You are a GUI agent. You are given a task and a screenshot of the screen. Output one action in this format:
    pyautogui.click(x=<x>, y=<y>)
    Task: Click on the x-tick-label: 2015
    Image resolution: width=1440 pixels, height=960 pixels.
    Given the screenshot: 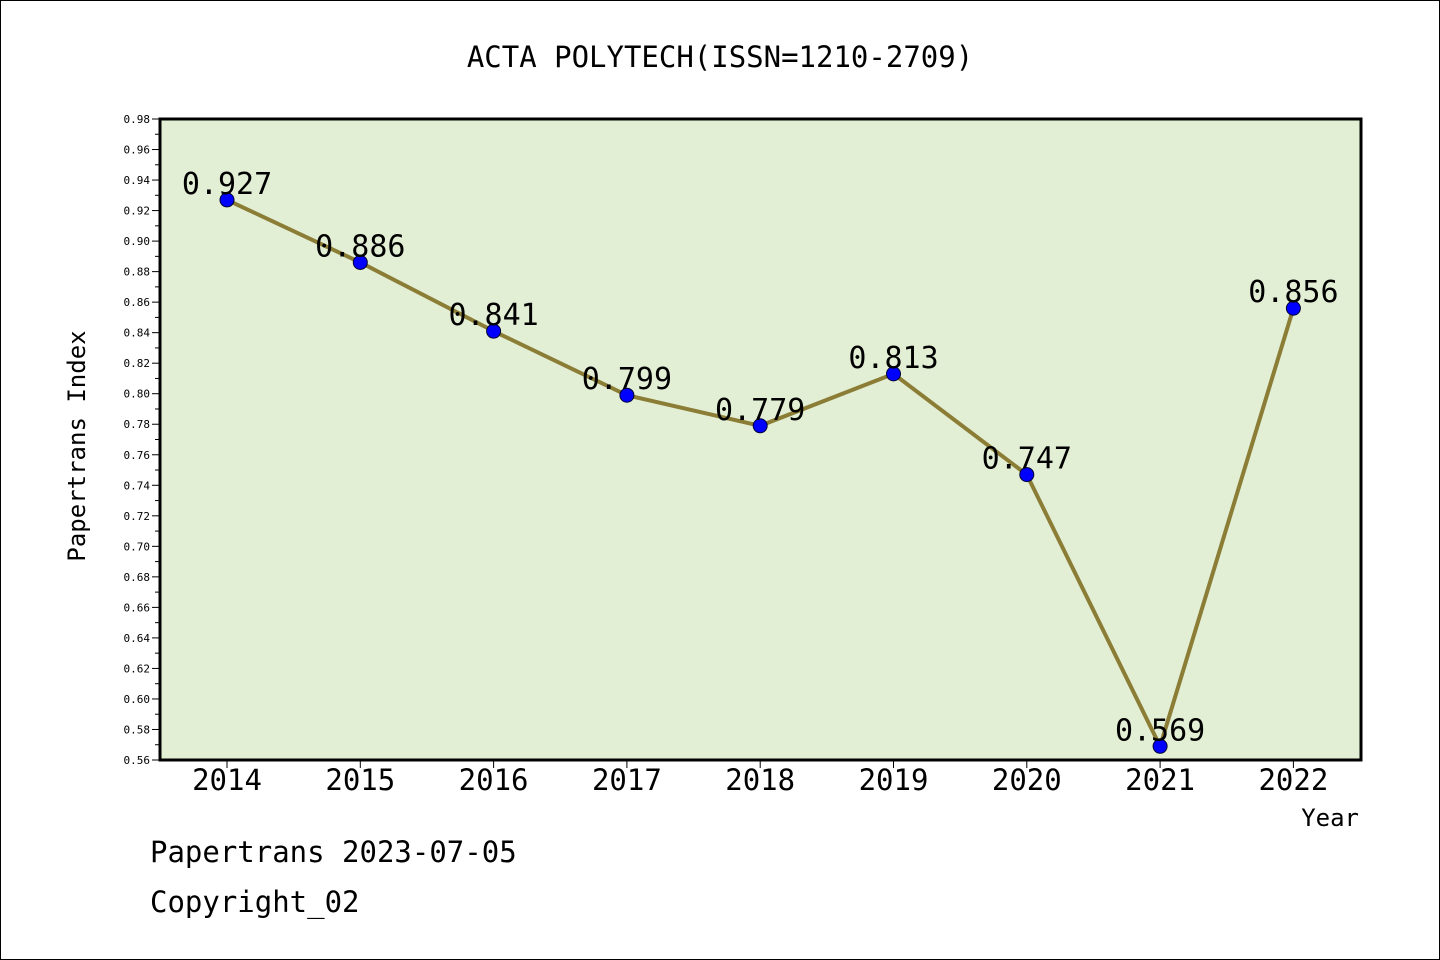 What is the action you would take?
    pyautogui.click(x=360, y=780)
    